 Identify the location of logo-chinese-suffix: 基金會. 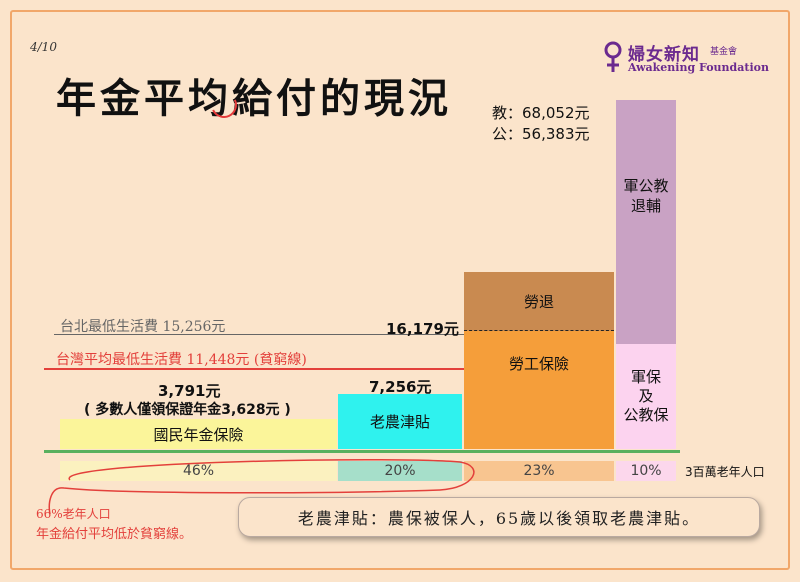
(724, 52).